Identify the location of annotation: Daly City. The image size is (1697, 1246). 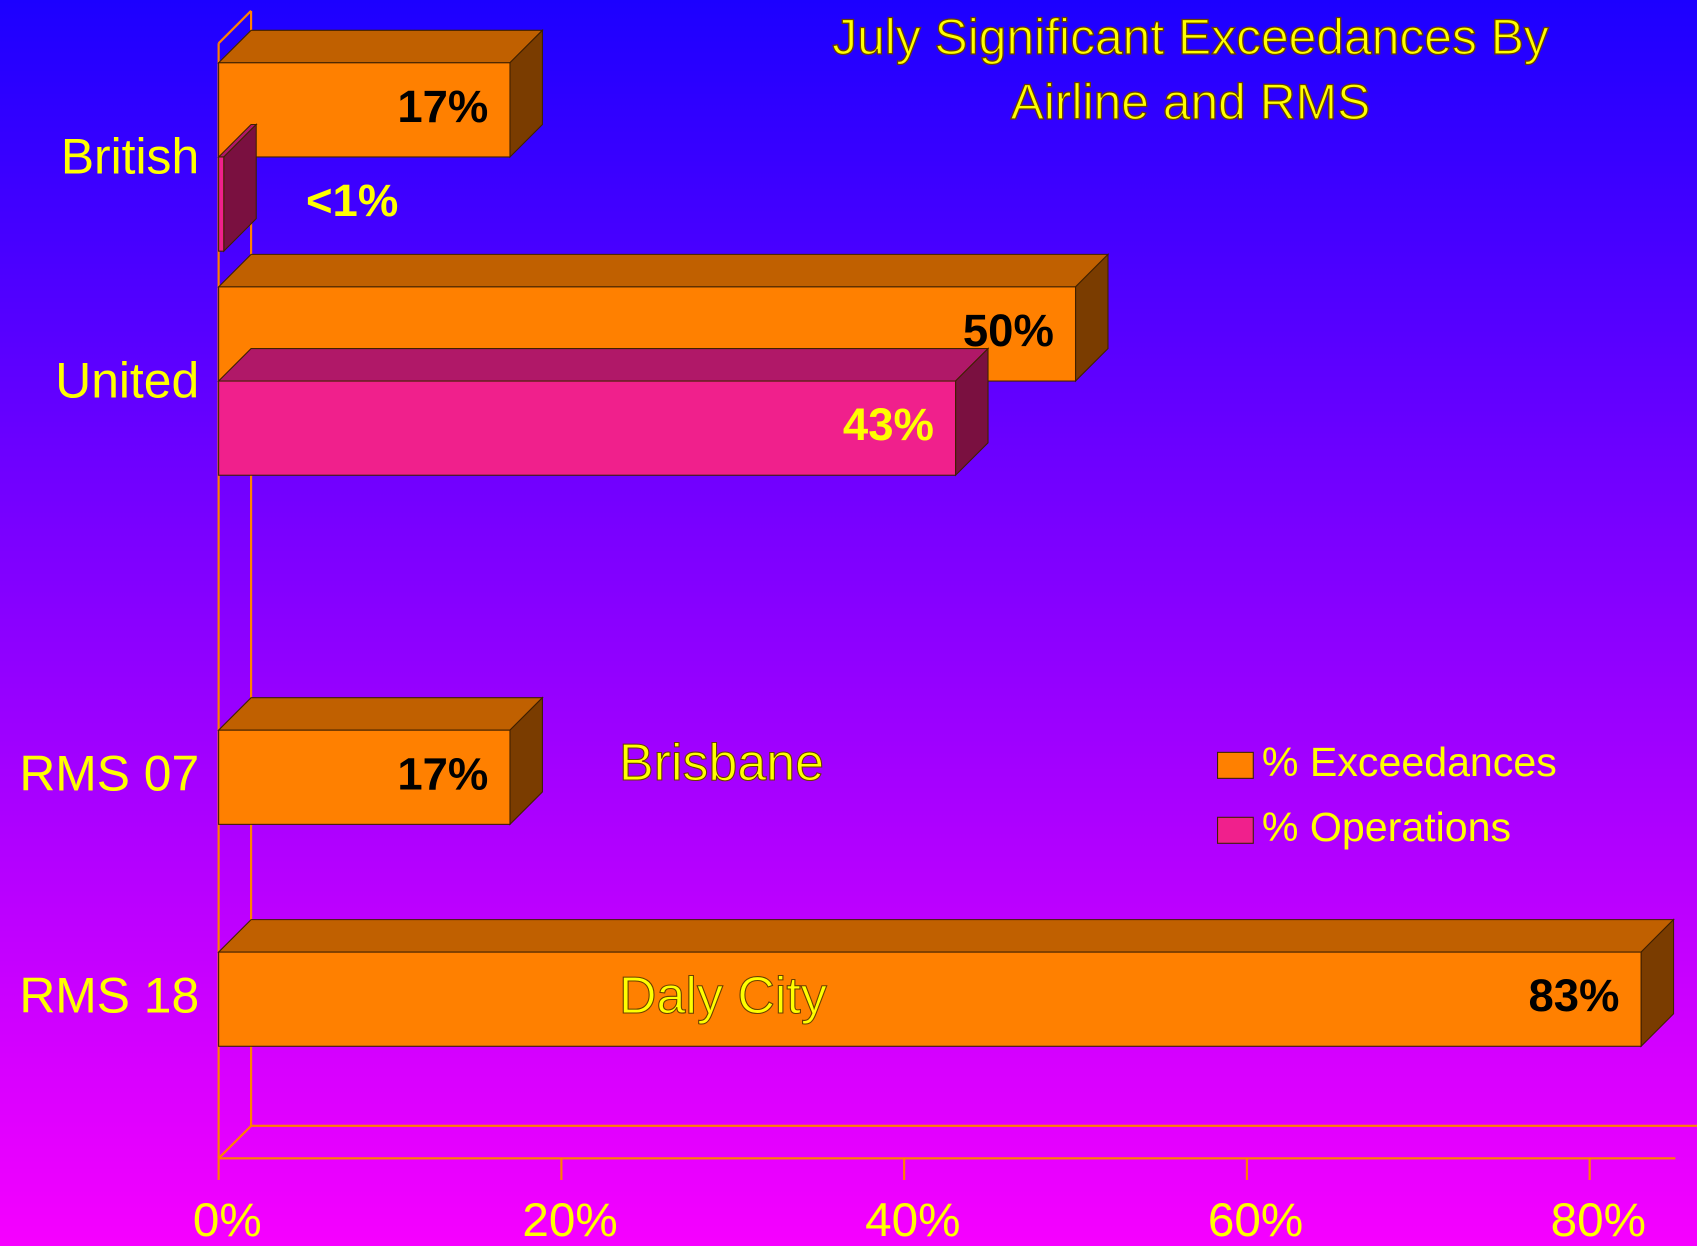
(723, 996).